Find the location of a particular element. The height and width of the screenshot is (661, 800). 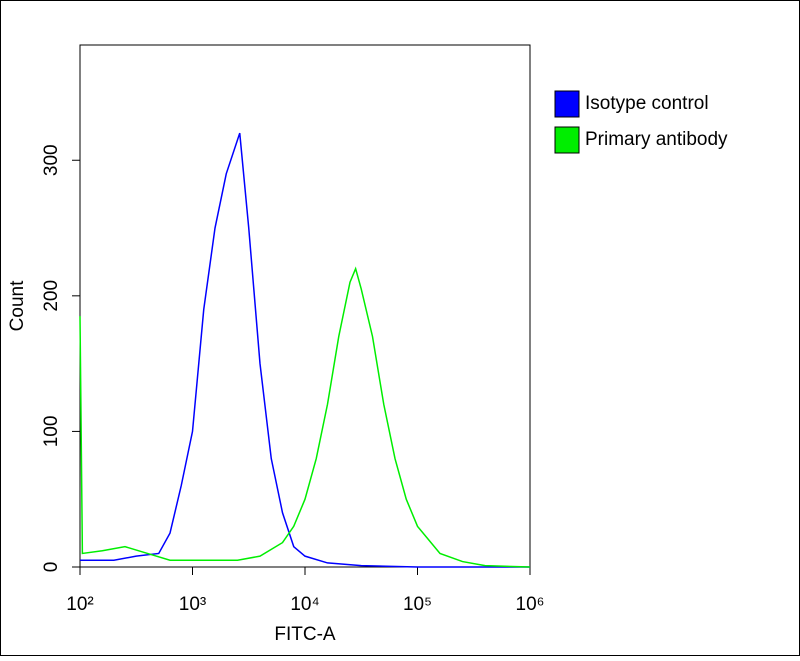

x-tick-label: 10⁴ is located at coordinates (304, 604).